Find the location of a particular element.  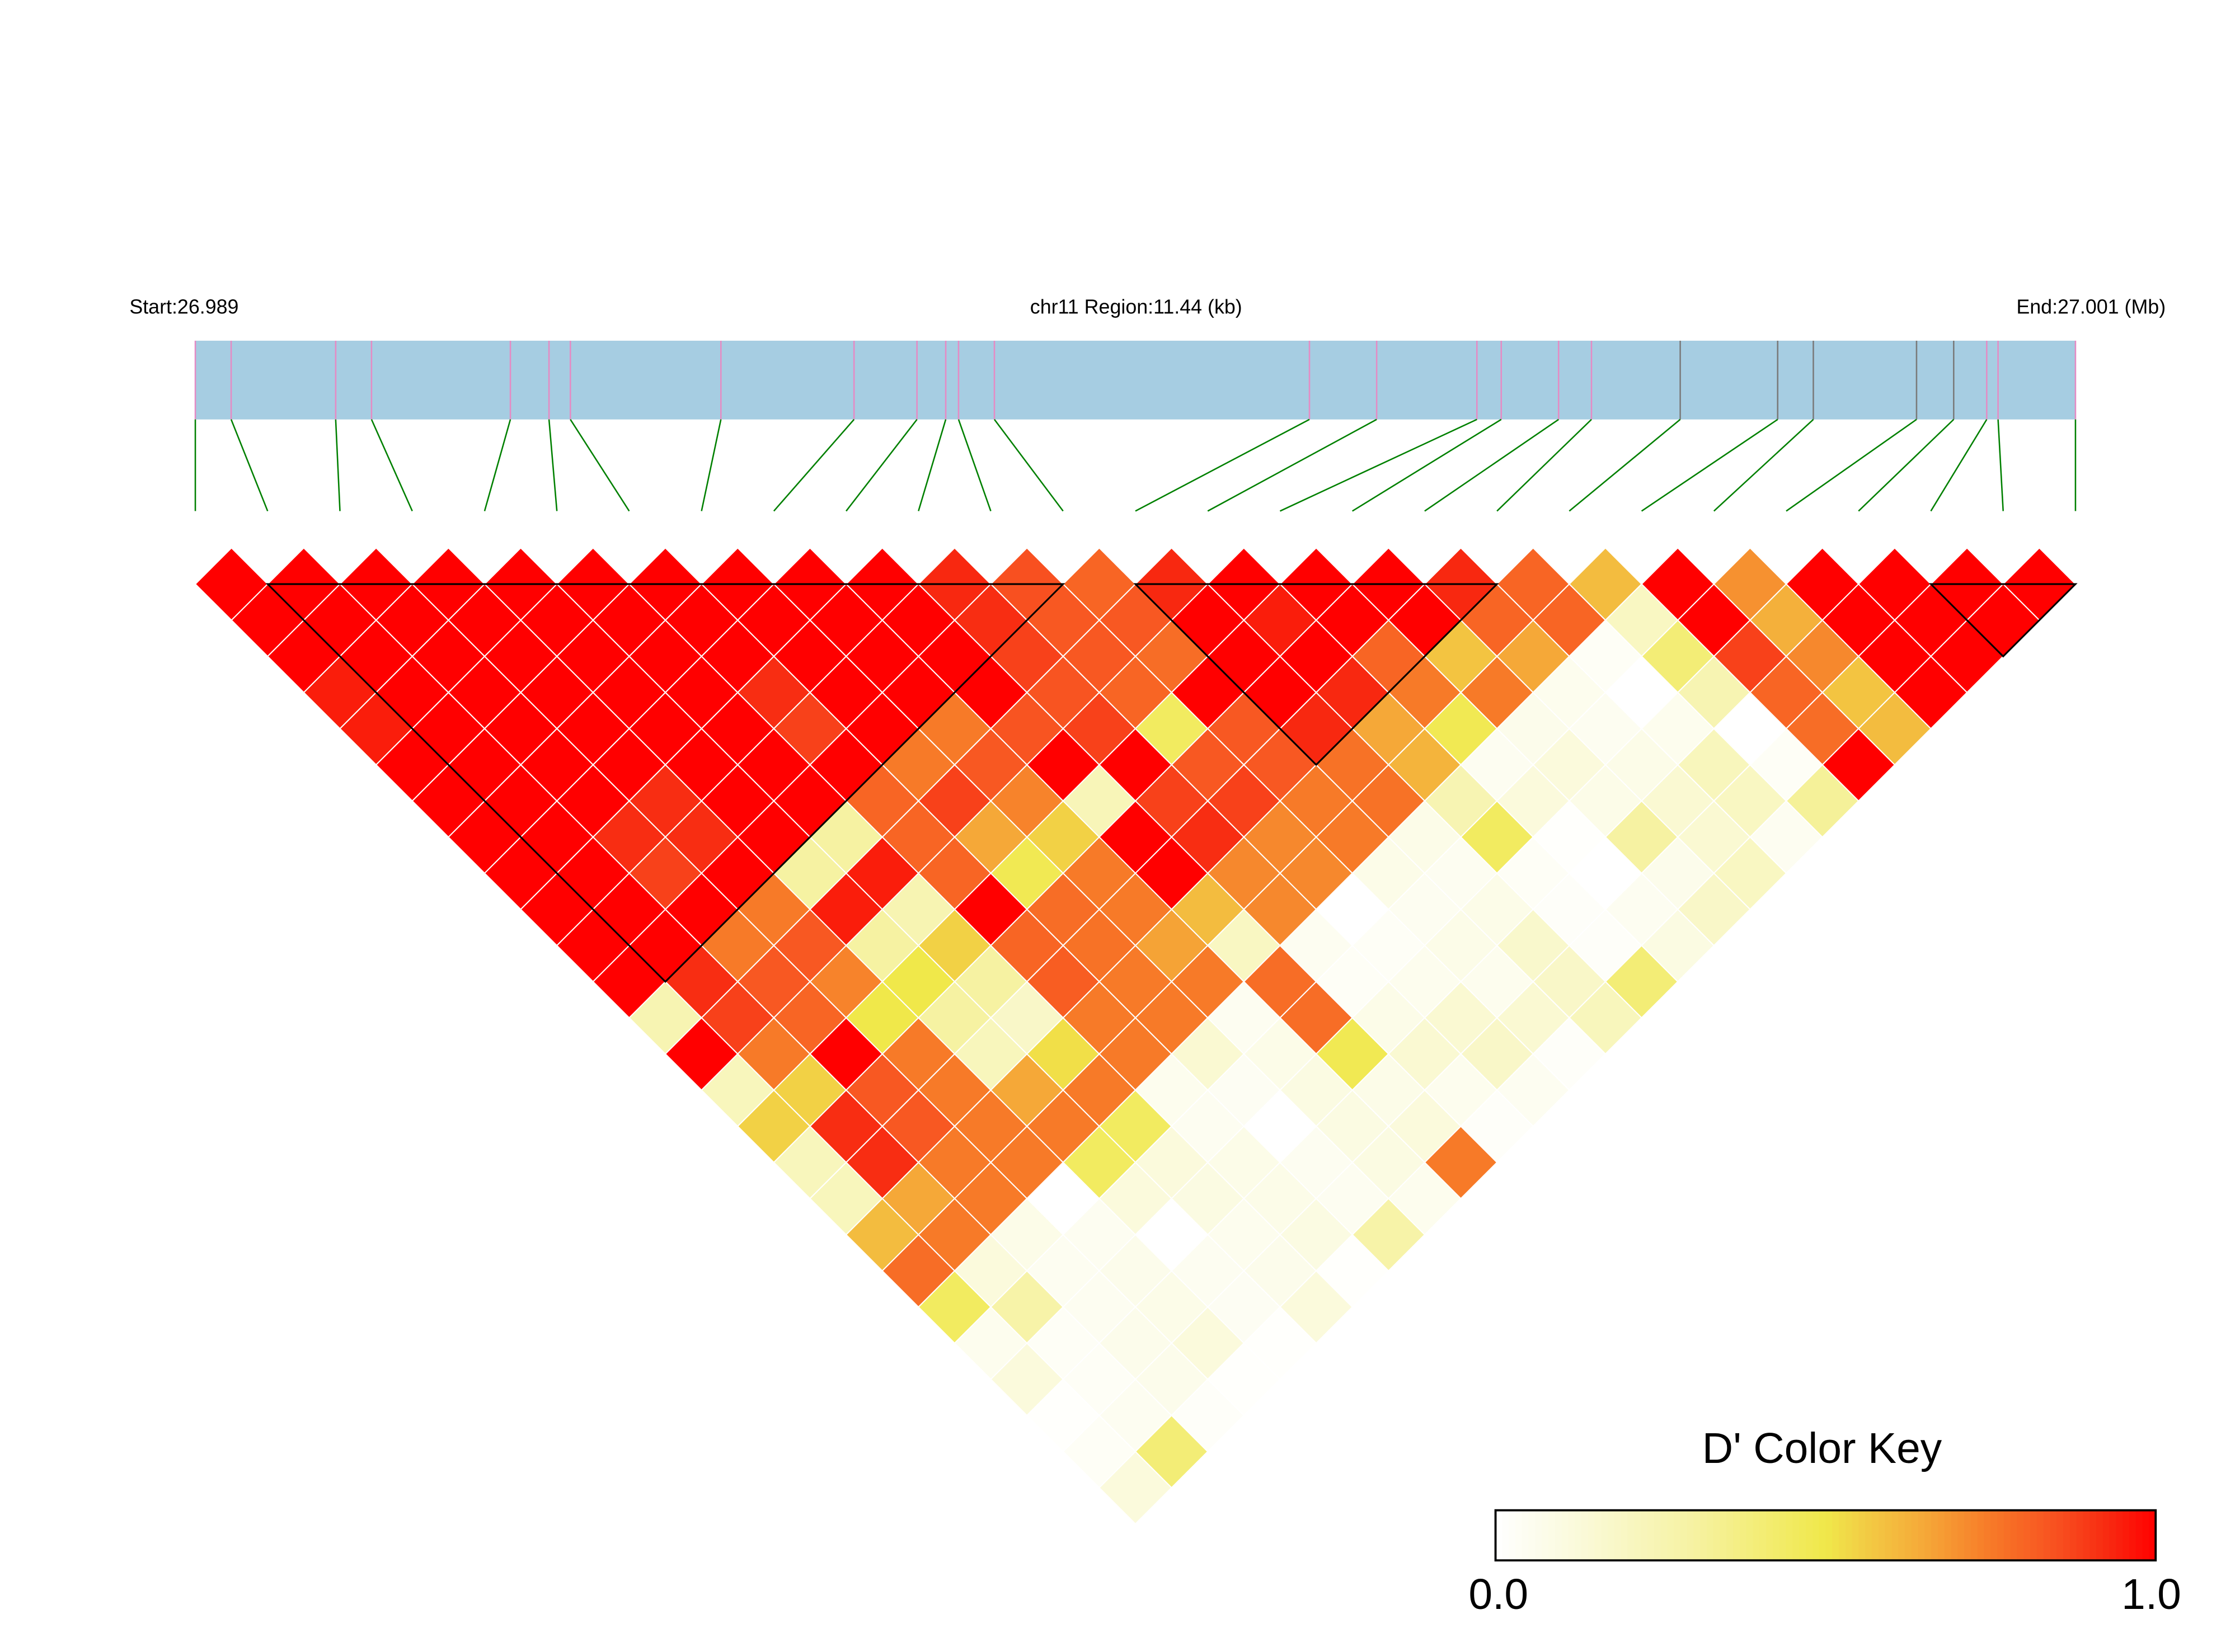

color-key-frame is located at coordinates (1825, 1536).